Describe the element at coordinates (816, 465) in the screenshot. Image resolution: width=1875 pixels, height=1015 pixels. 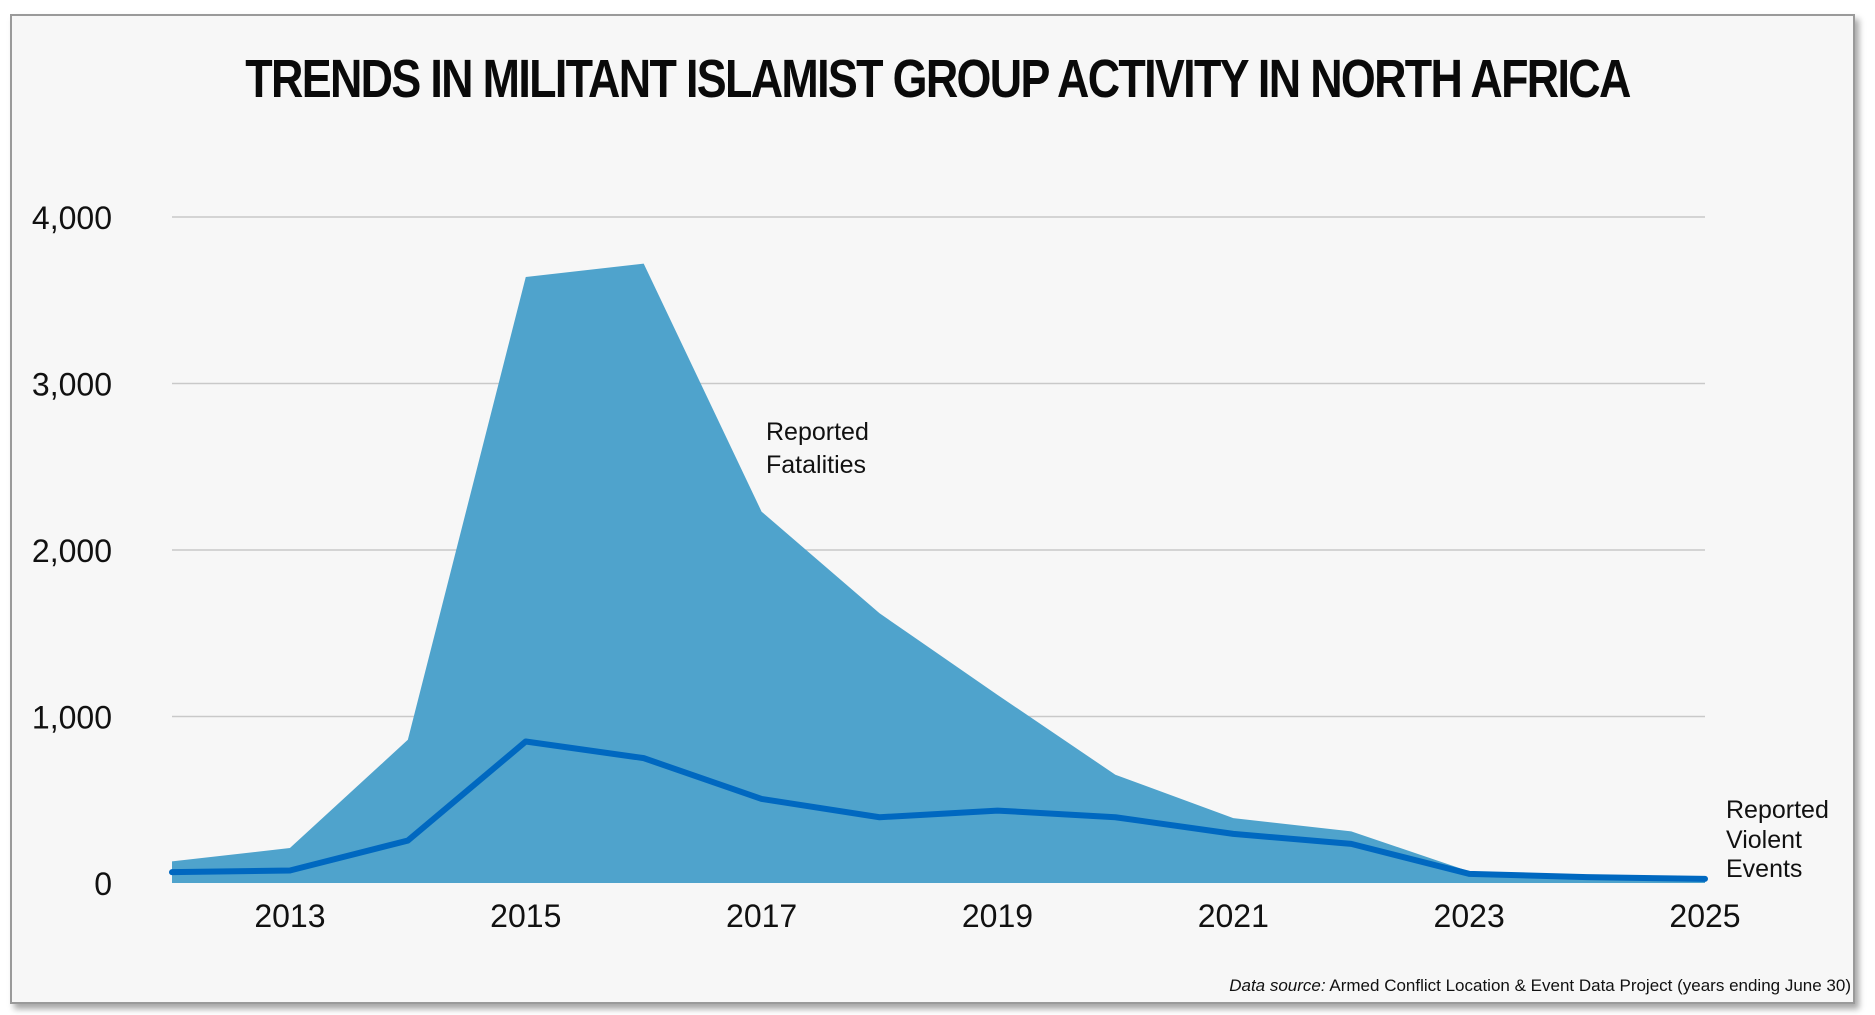
I see `fatalities-label-line2: Fatalities` at that location.